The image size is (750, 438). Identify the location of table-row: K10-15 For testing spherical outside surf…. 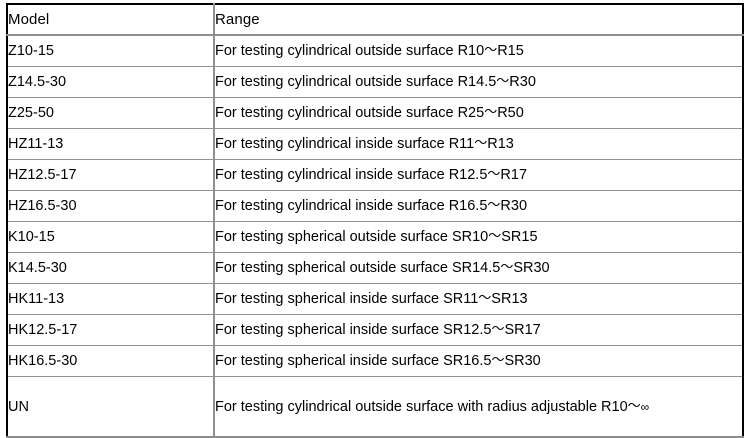
(375, 237).